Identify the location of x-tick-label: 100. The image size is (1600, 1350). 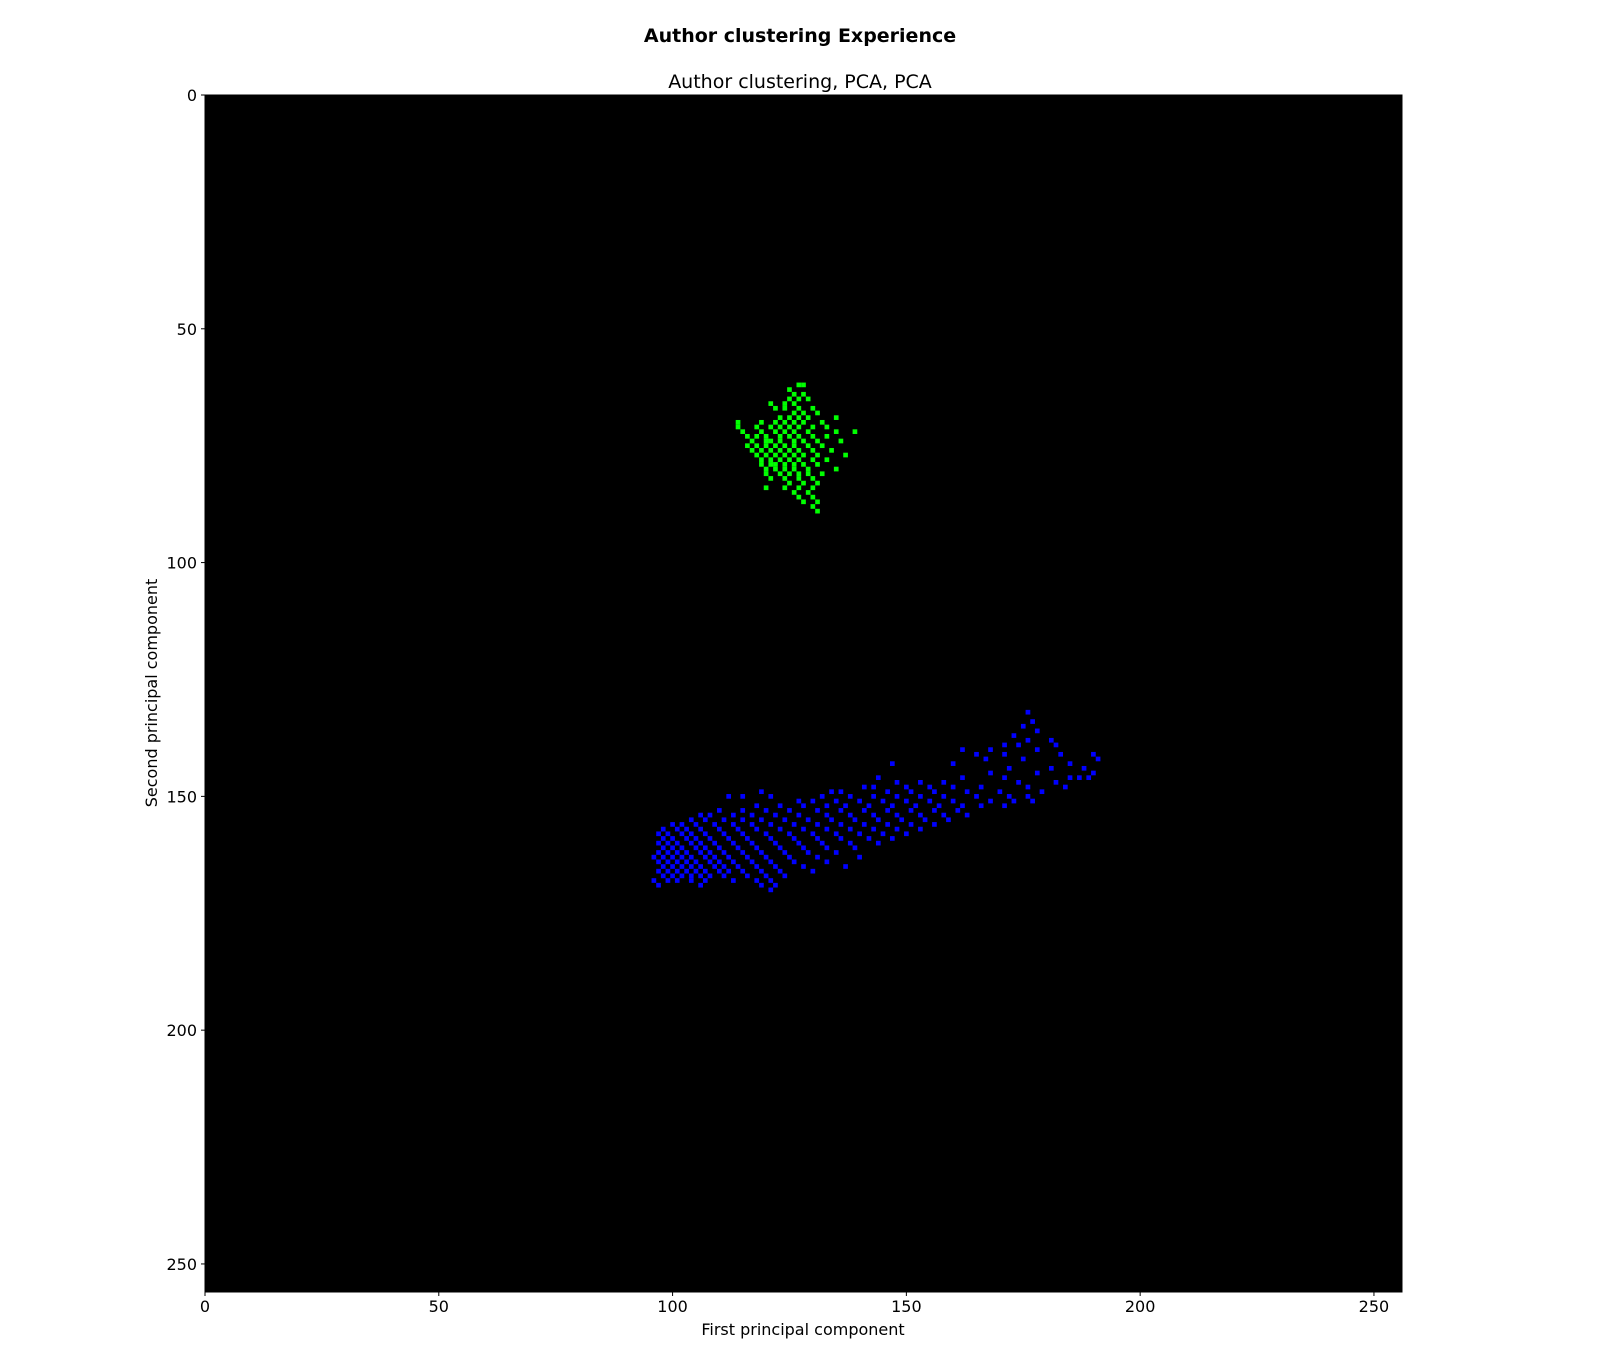
(672, 1306).